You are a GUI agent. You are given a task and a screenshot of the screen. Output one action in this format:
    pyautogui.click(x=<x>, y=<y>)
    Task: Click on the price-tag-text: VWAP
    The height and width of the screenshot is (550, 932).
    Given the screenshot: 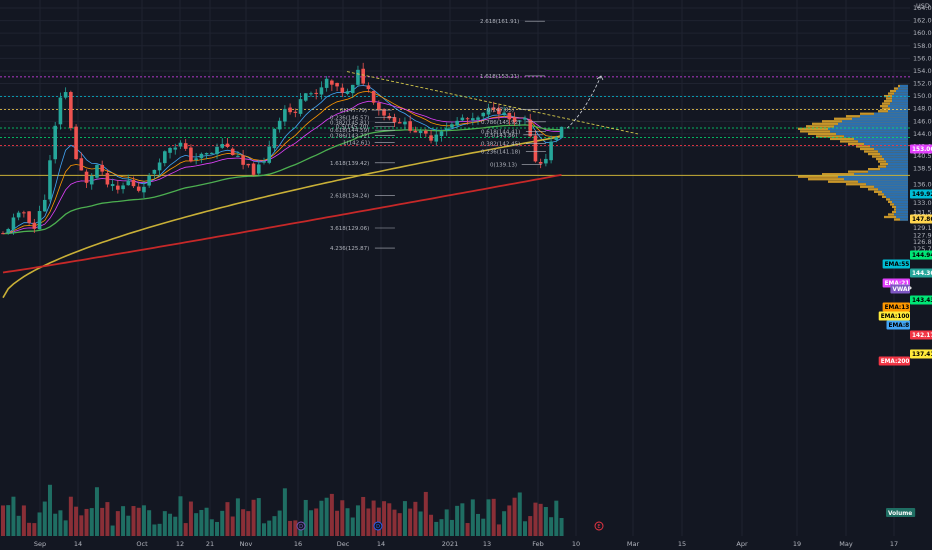 What is the action you would take?
    pyautogui.click(x=902, y=290)
    